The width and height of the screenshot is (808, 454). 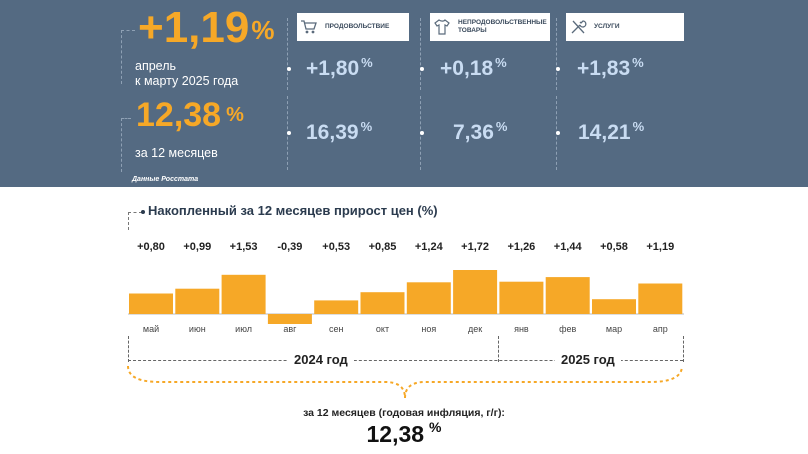 What do you see at coordinates (475, 292) in the screenshot?
I see `bar-дек` at bounding box center [475, 292].